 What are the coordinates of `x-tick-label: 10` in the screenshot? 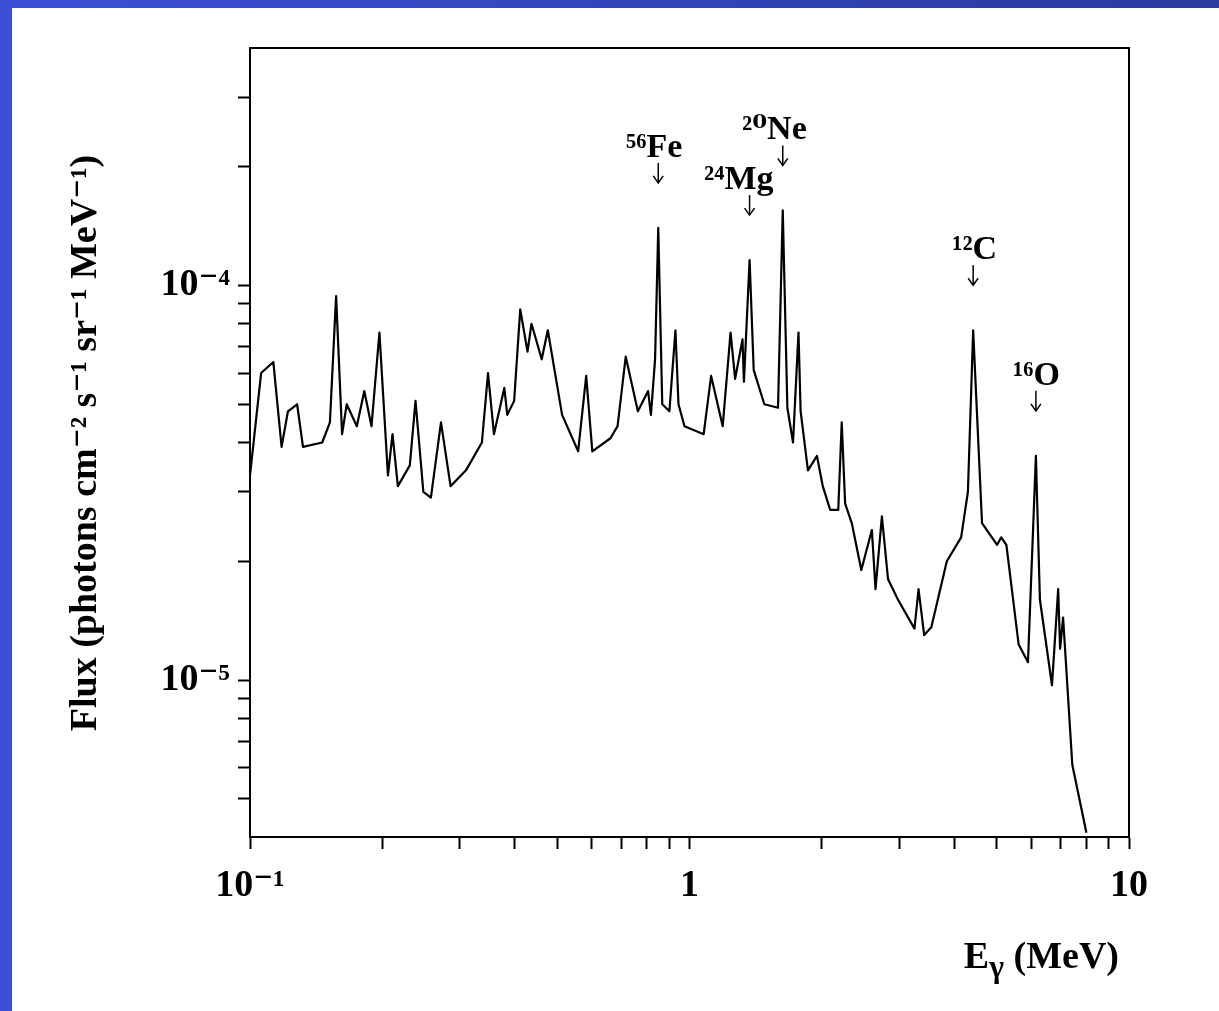 It's located at (1129, 882).